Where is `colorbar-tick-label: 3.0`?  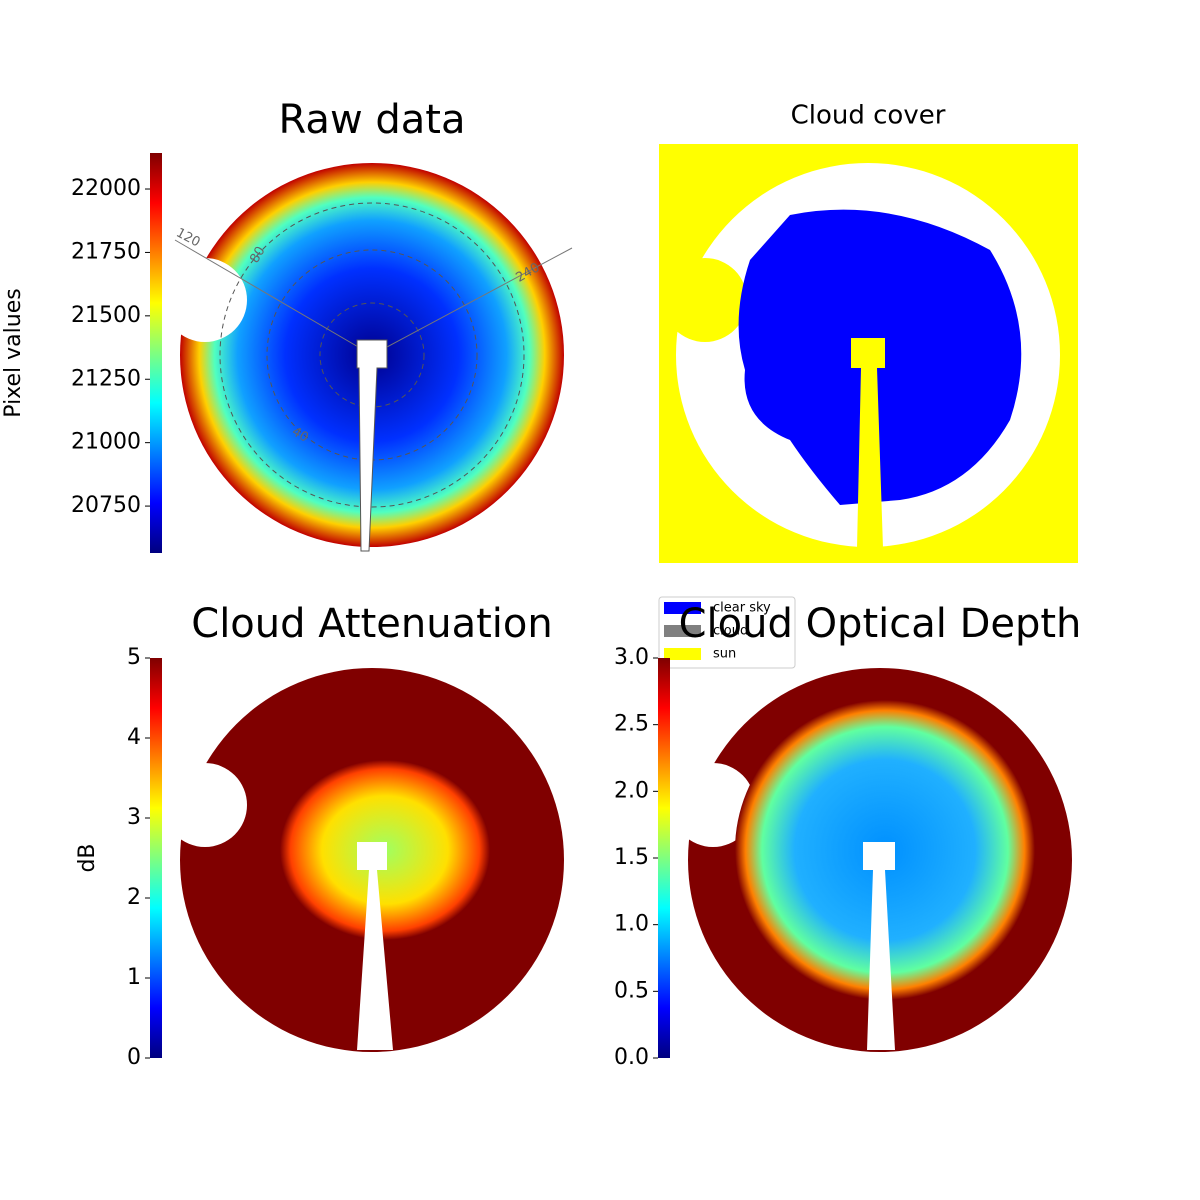
colorbar-tick-label: 3.0 is located at coordinates (631, 657).